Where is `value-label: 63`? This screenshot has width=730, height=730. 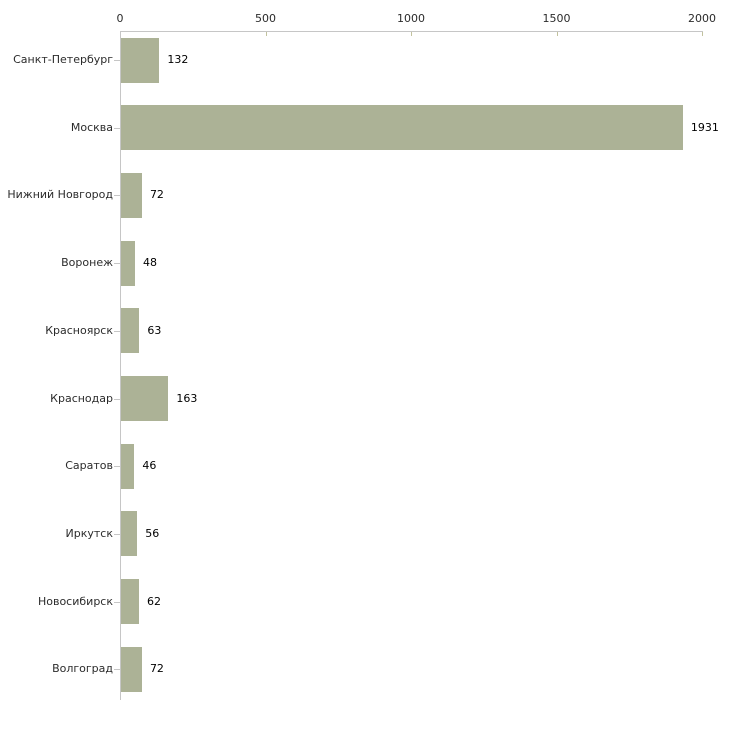 value-label: 63 is located at coordinates (154, 330).